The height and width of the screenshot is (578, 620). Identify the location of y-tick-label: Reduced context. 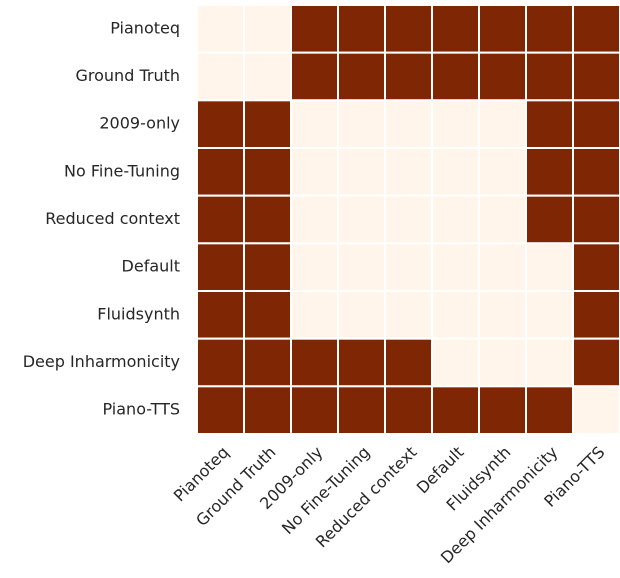
(112, 218).